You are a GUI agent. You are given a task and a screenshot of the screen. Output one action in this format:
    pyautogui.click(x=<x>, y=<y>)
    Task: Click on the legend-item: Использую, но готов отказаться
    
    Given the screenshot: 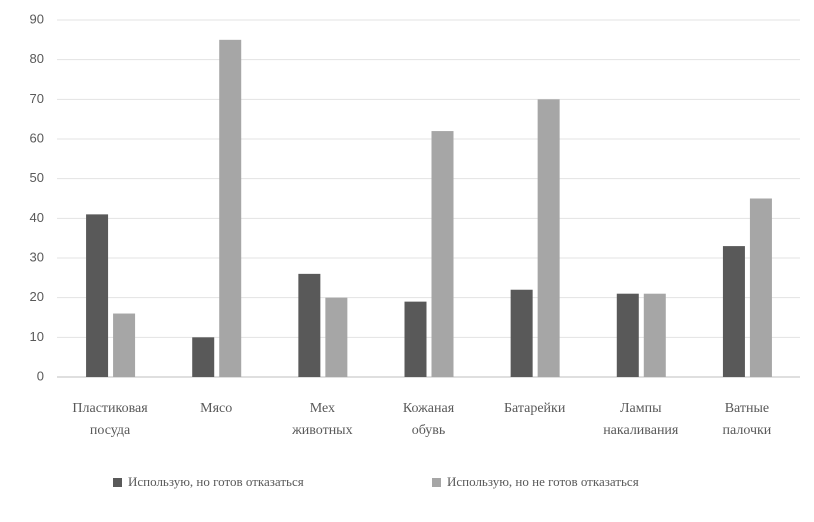 What is the action you would take?
    pyautogui.click(x=208, y=482)
    